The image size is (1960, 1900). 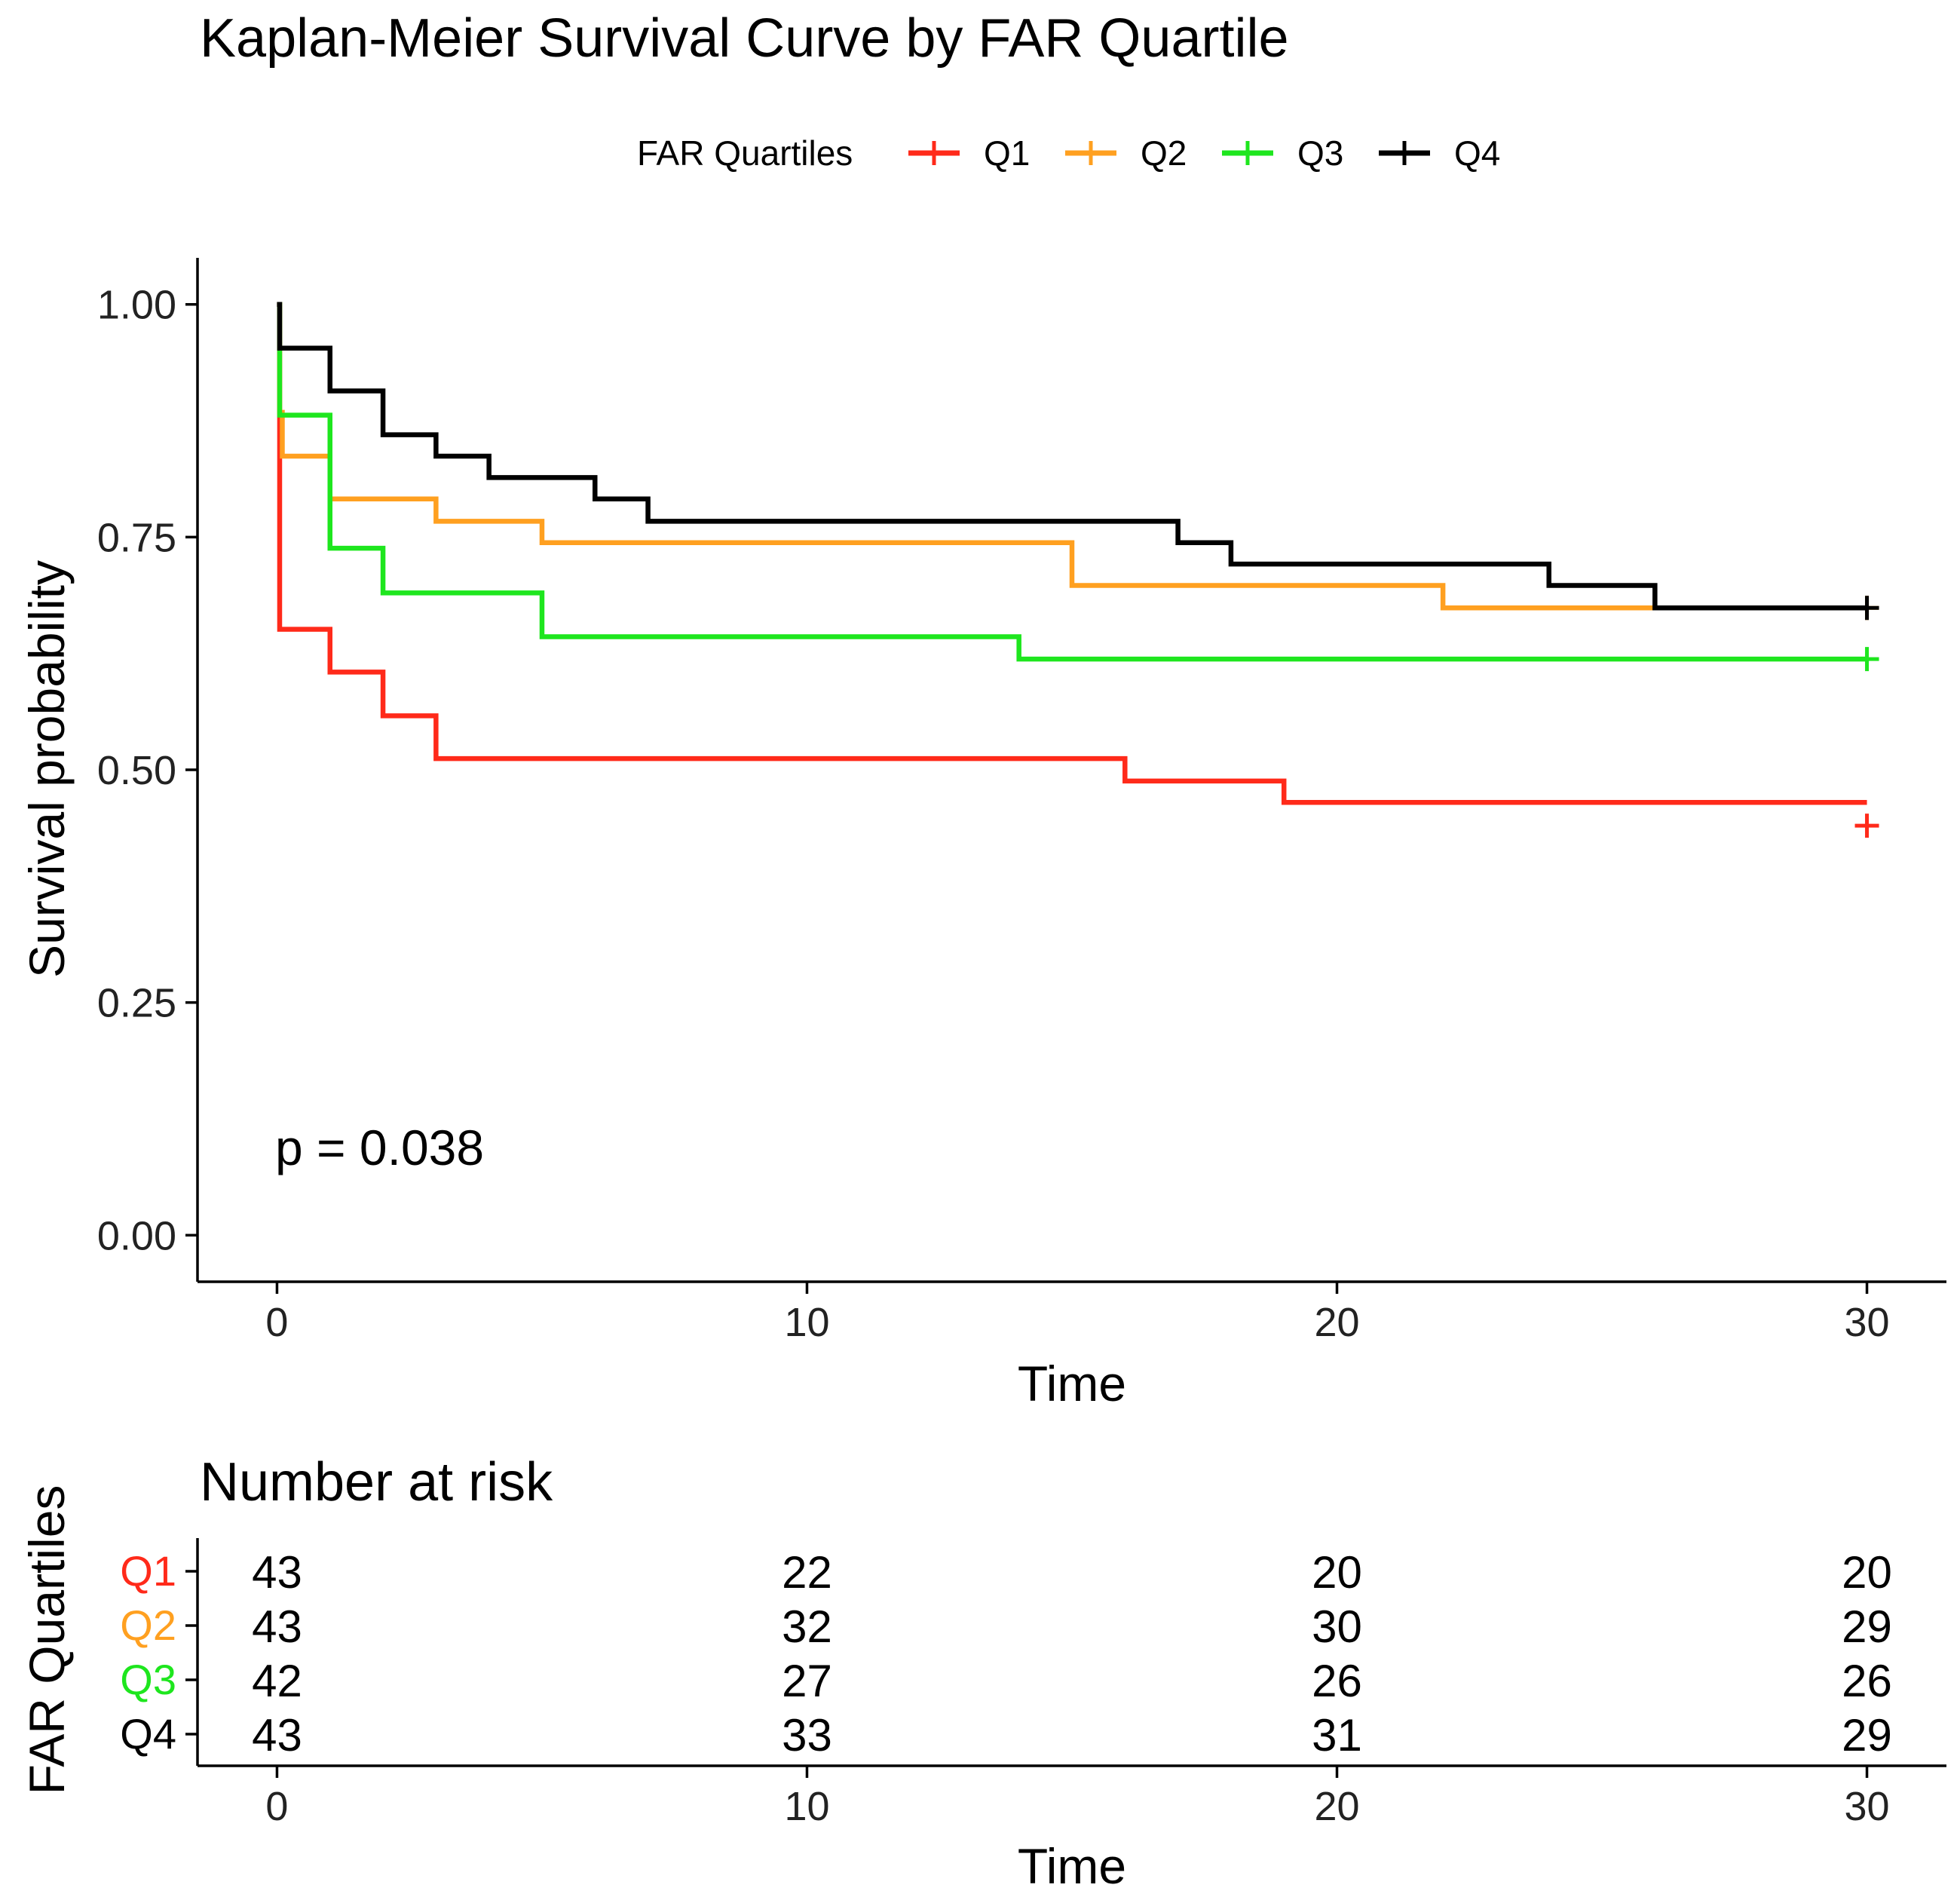 I want to click on risk-table-title: Number at risk, so click(x=376, y=1482).